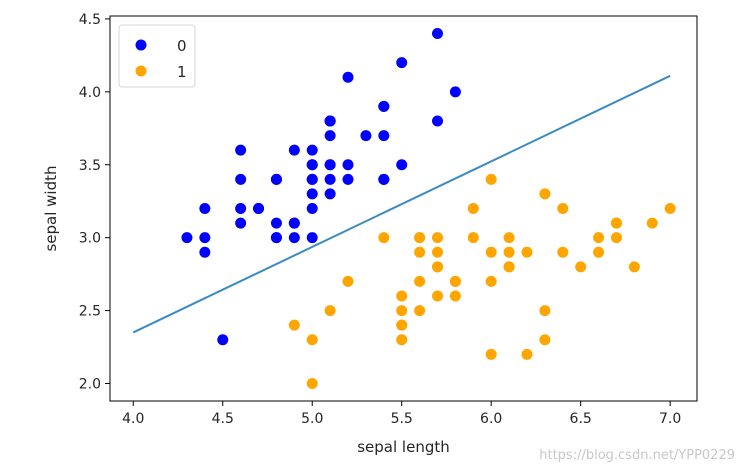 The image size is (743, 473). What do you see at coordinates (403, 447) in the screenshot?
I see `x-axis-label: sepal length` at bounding box center [403, 447].